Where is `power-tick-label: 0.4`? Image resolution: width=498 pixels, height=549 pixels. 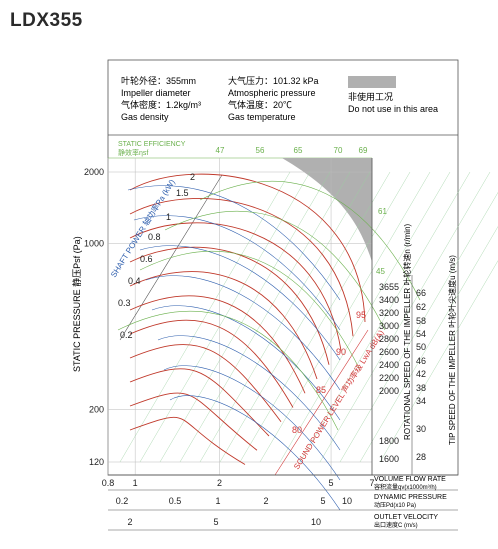 power-tick-label: 0.4 is located at coordinates (134, 281).